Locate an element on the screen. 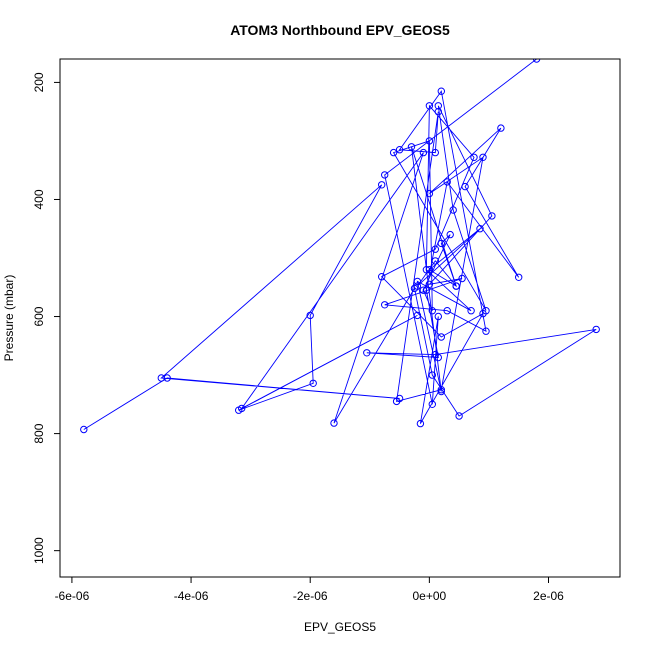  y-axis-label: Pressure (mbar) is located at coordinates (9, 318).